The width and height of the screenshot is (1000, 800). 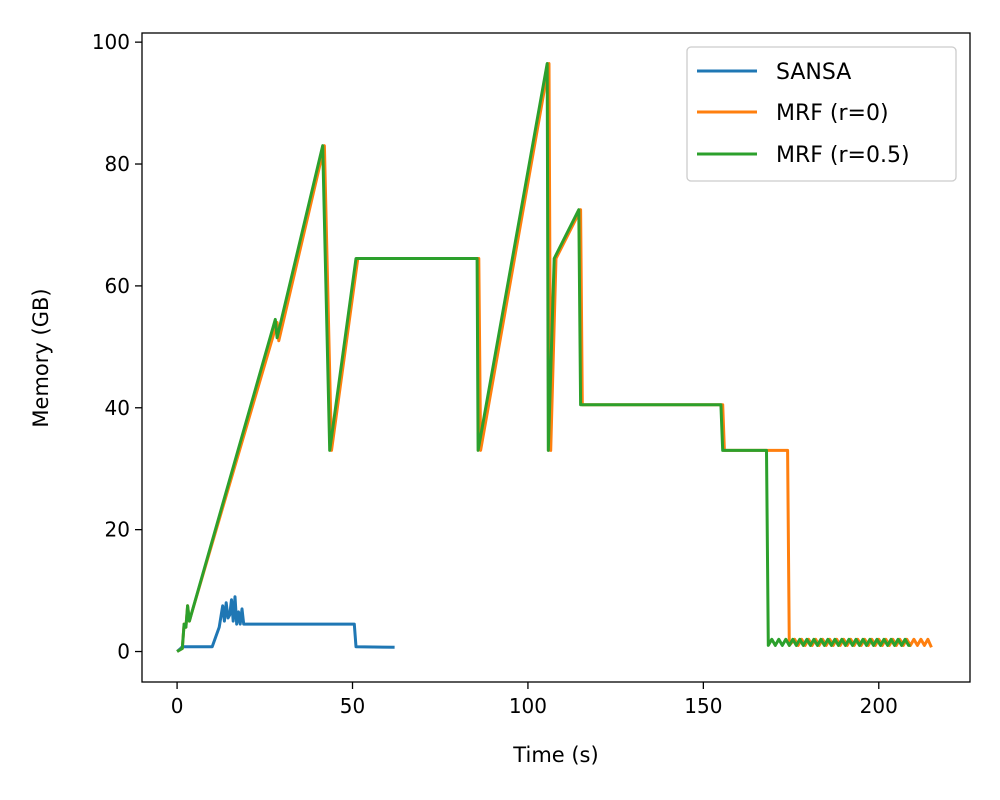 I want to click on legend-box, so click(x=821, y=114).